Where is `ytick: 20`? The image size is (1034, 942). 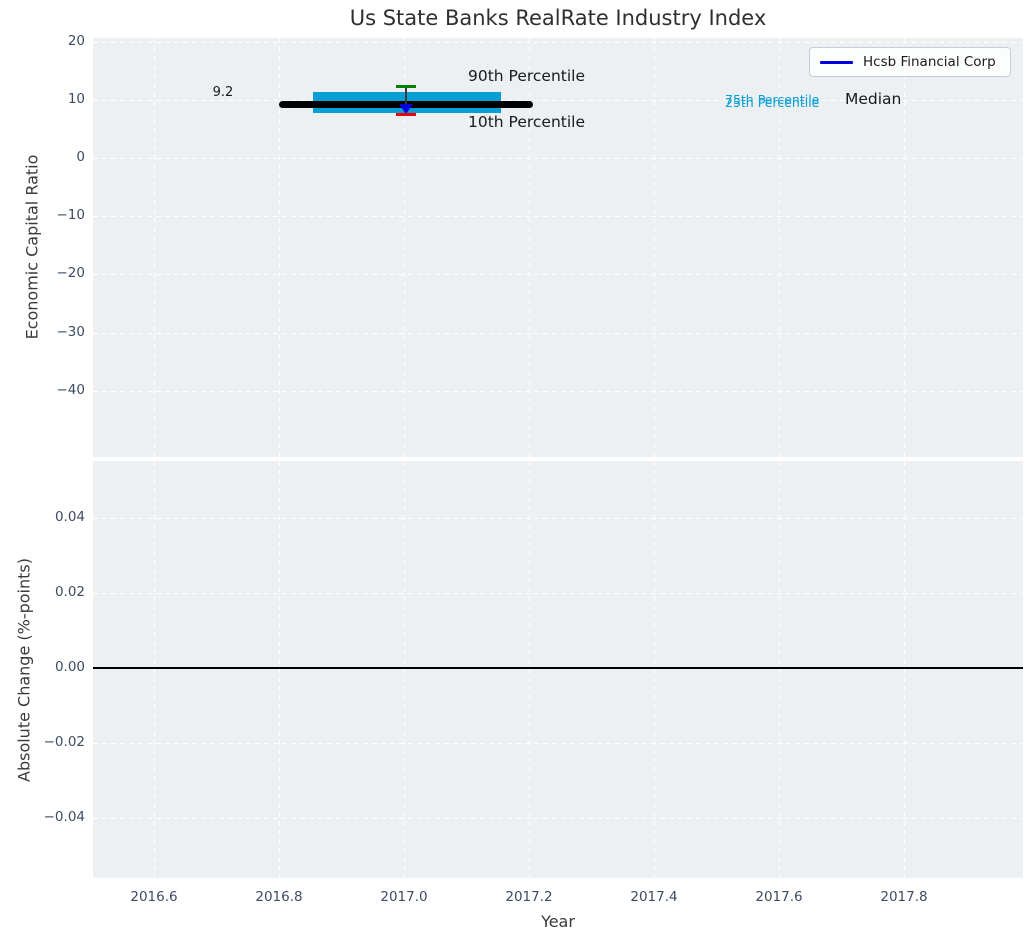
ytick: 20 is located at coordinates (76, 41).